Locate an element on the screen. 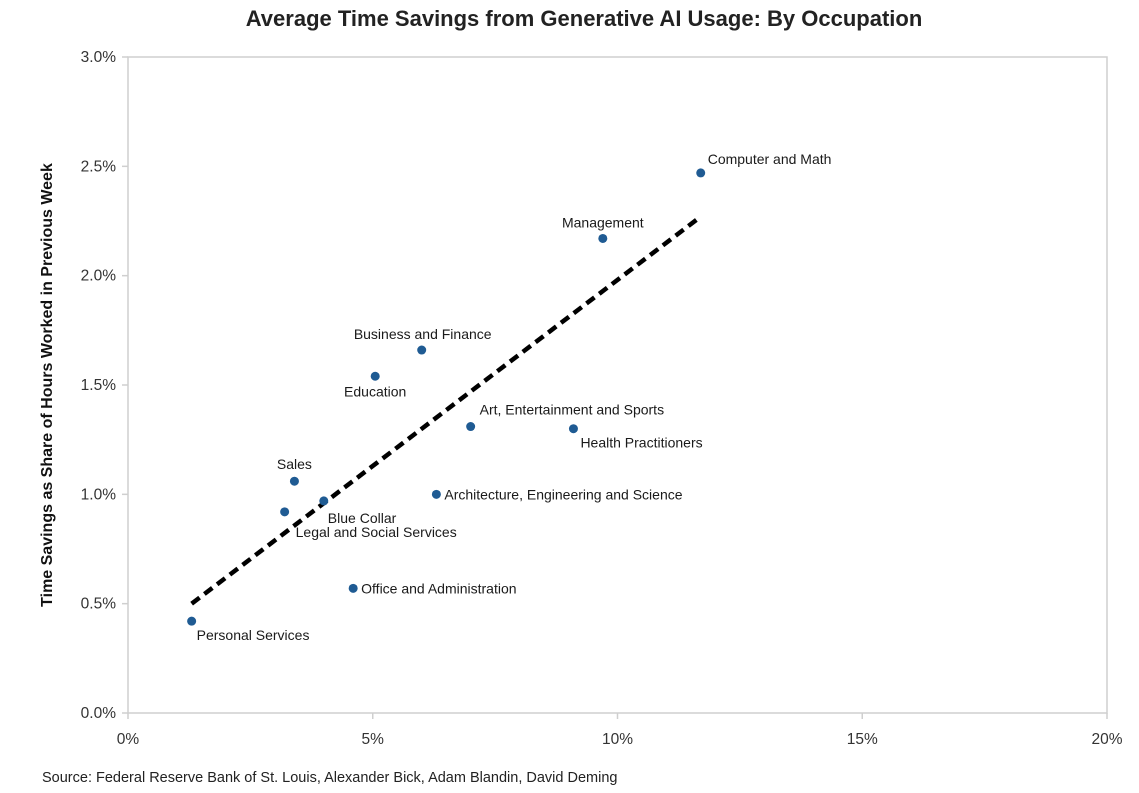 This screenshot has height=793, width=1139. data-point-label: Sales is located at coordinates (294, 464).